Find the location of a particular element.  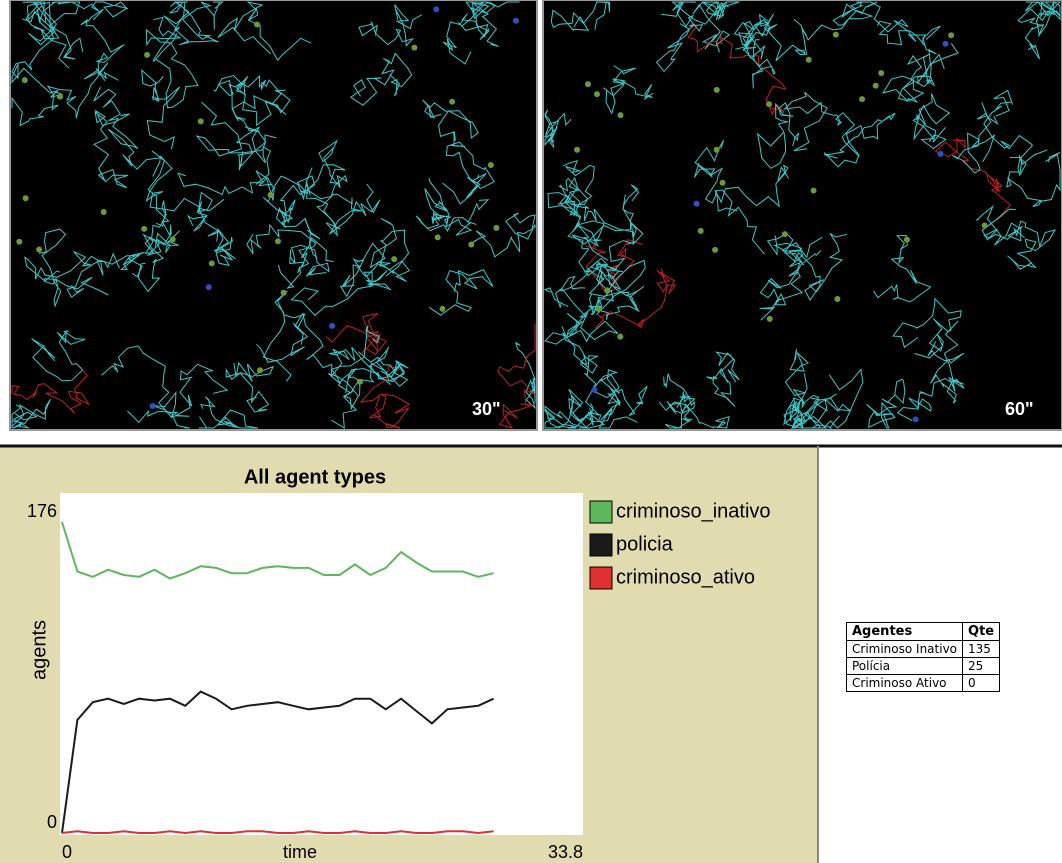

y-tick-label: 176 is located at coordinates (42, 511).